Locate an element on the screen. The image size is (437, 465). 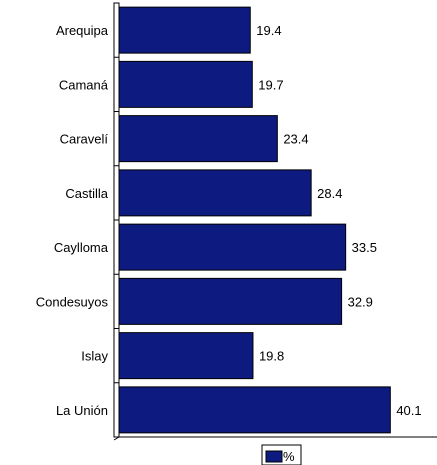
legend-swatch is located at coordinates (274, 456).